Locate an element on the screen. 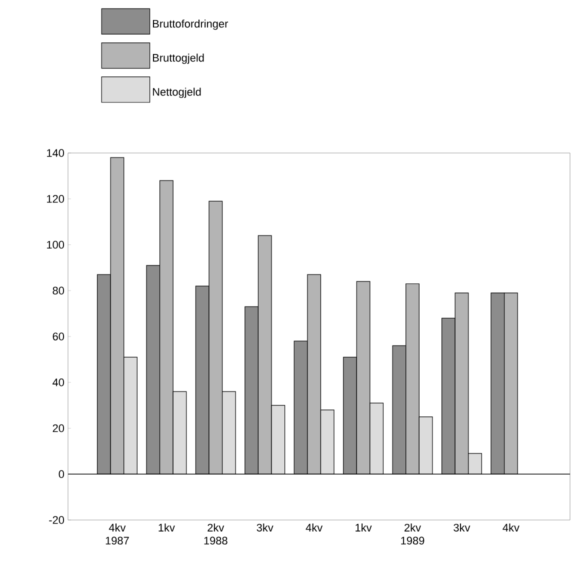  y-tick-label: 0 is located at coordinates (61, 474).